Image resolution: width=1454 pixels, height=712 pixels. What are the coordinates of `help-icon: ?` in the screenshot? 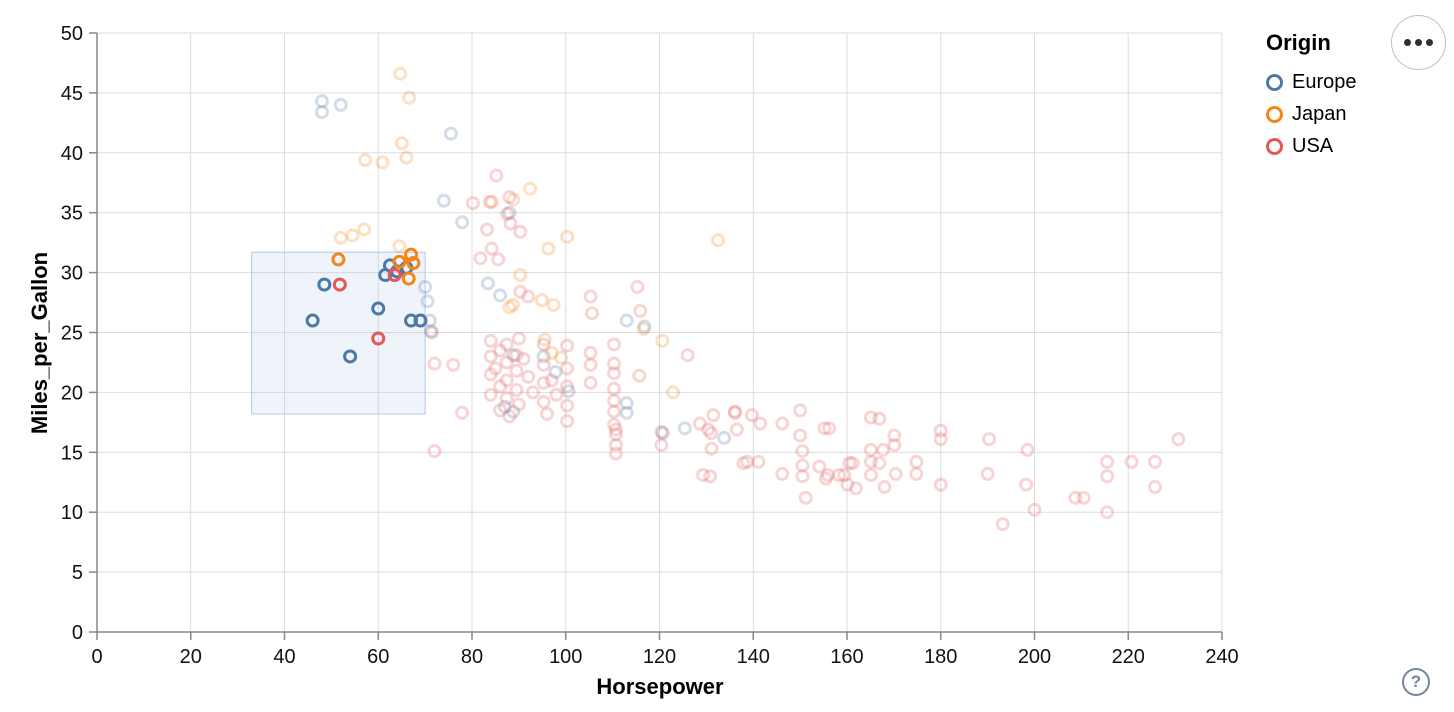 It's located at (1416, 682).